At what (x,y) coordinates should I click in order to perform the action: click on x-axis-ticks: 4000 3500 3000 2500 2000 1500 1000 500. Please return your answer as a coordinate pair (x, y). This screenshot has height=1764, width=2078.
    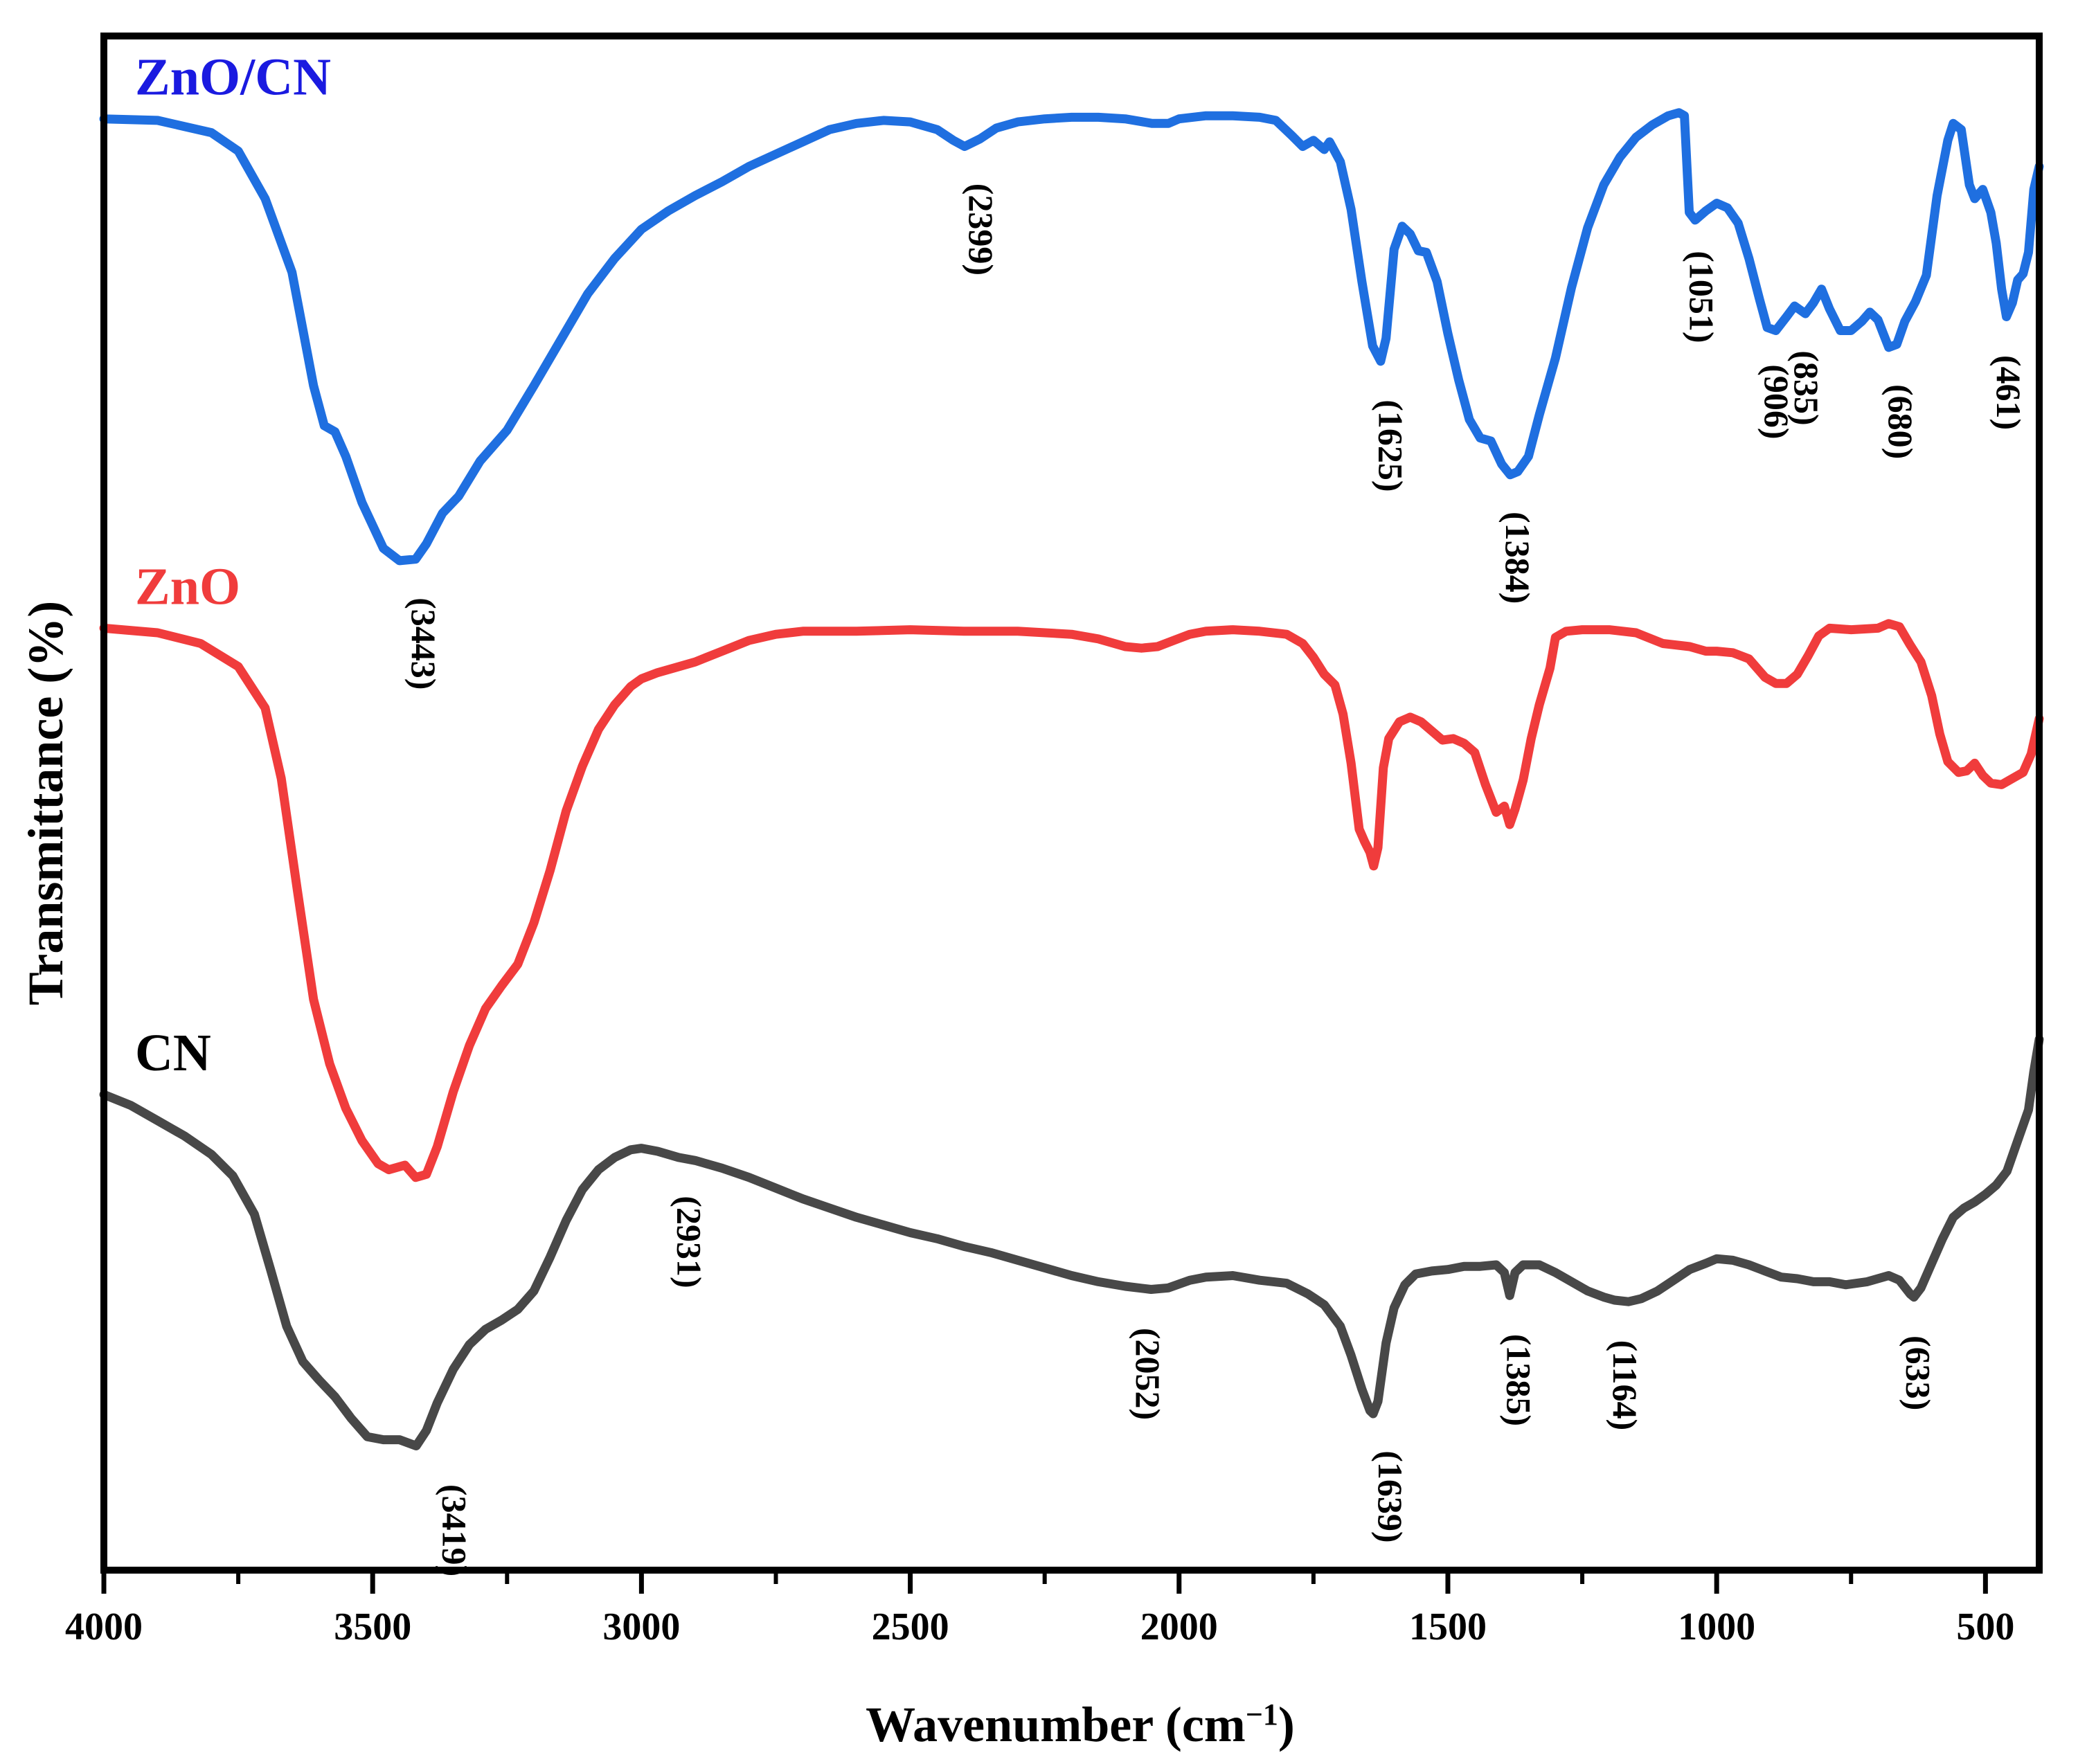
    Looking at the image, I should click on (1039, 1609).